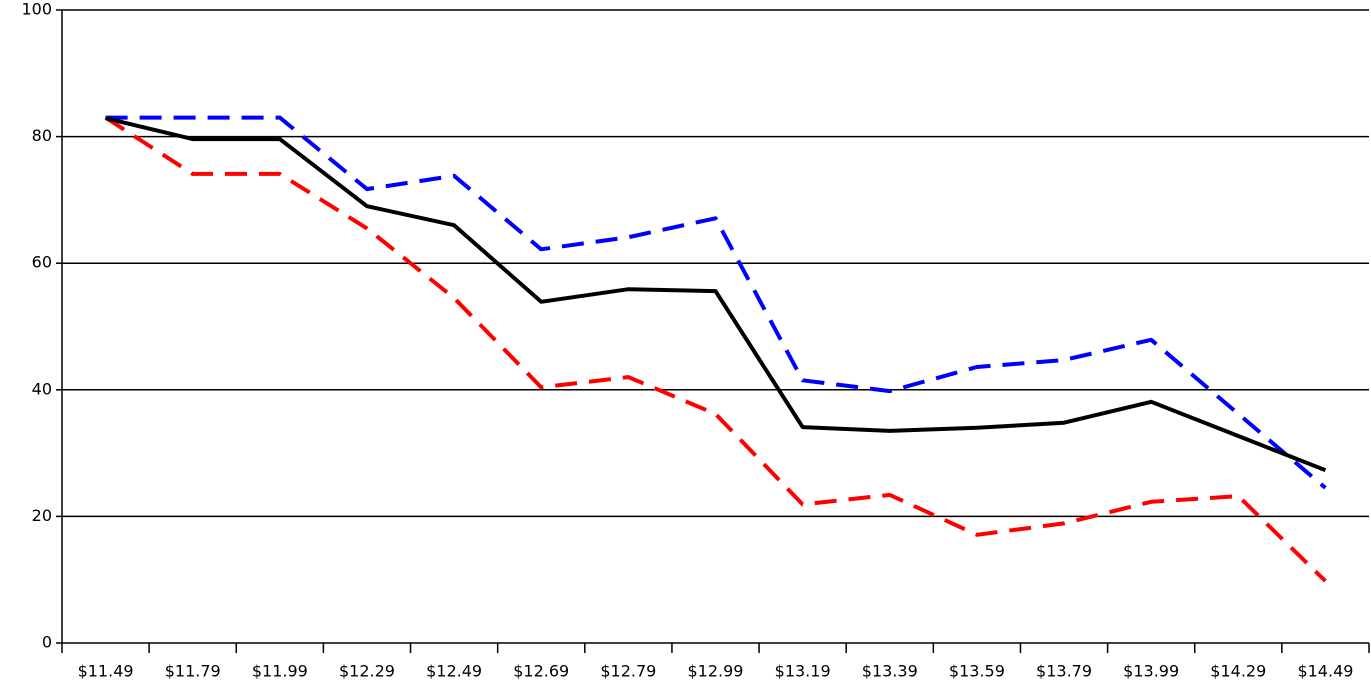 The height and width of the screenshot is (696, 1371). What do you see at coordinates (541, 671) in the screenshot?
I see `x-tick-label: $12.69` at bounding box center [541, 671].